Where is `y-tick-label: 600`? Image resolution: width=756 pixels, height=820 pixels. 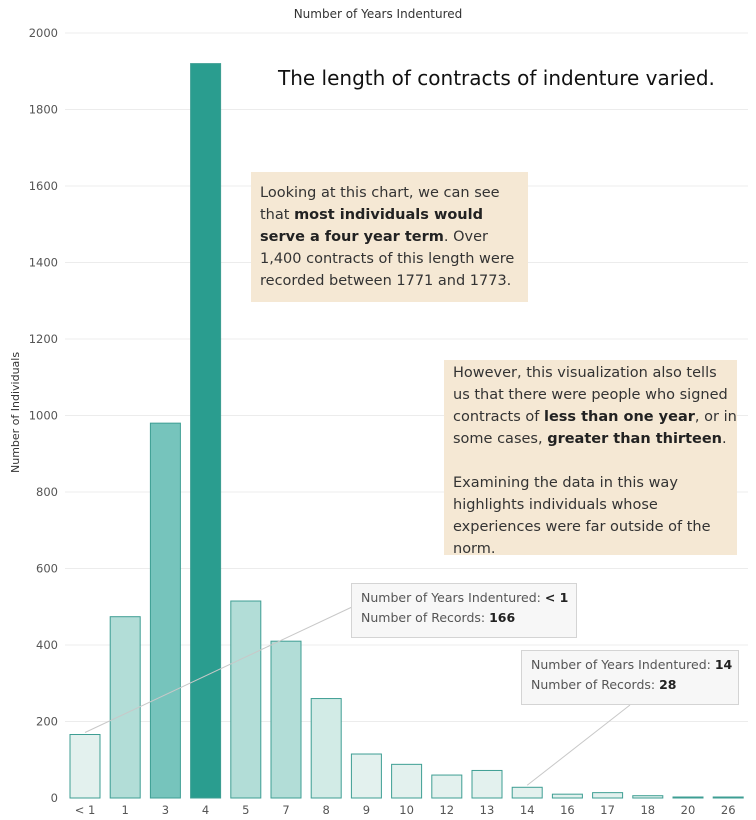 y-tick-label: 600 is located at coordinates (47, 569).